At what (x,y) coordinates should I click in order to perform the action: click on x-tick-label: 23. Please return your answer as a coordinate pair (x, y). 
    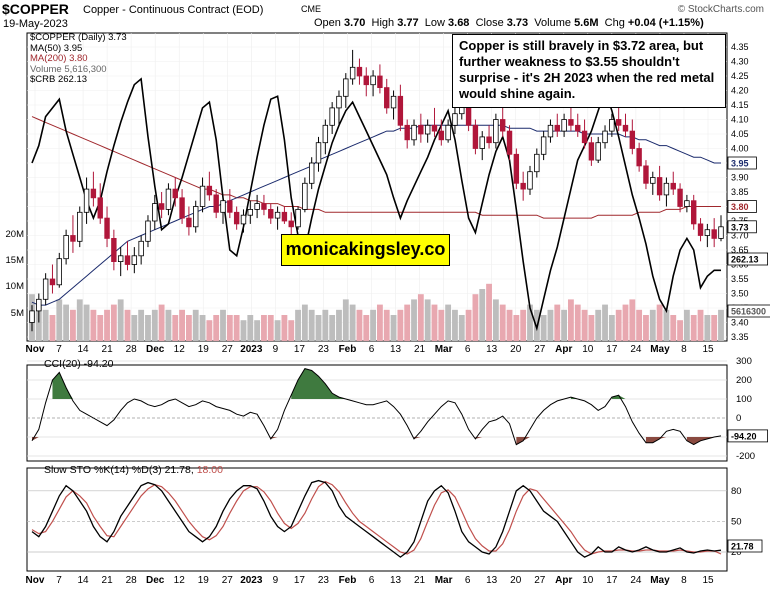
    Looking at the image, I should click on (324, 349).